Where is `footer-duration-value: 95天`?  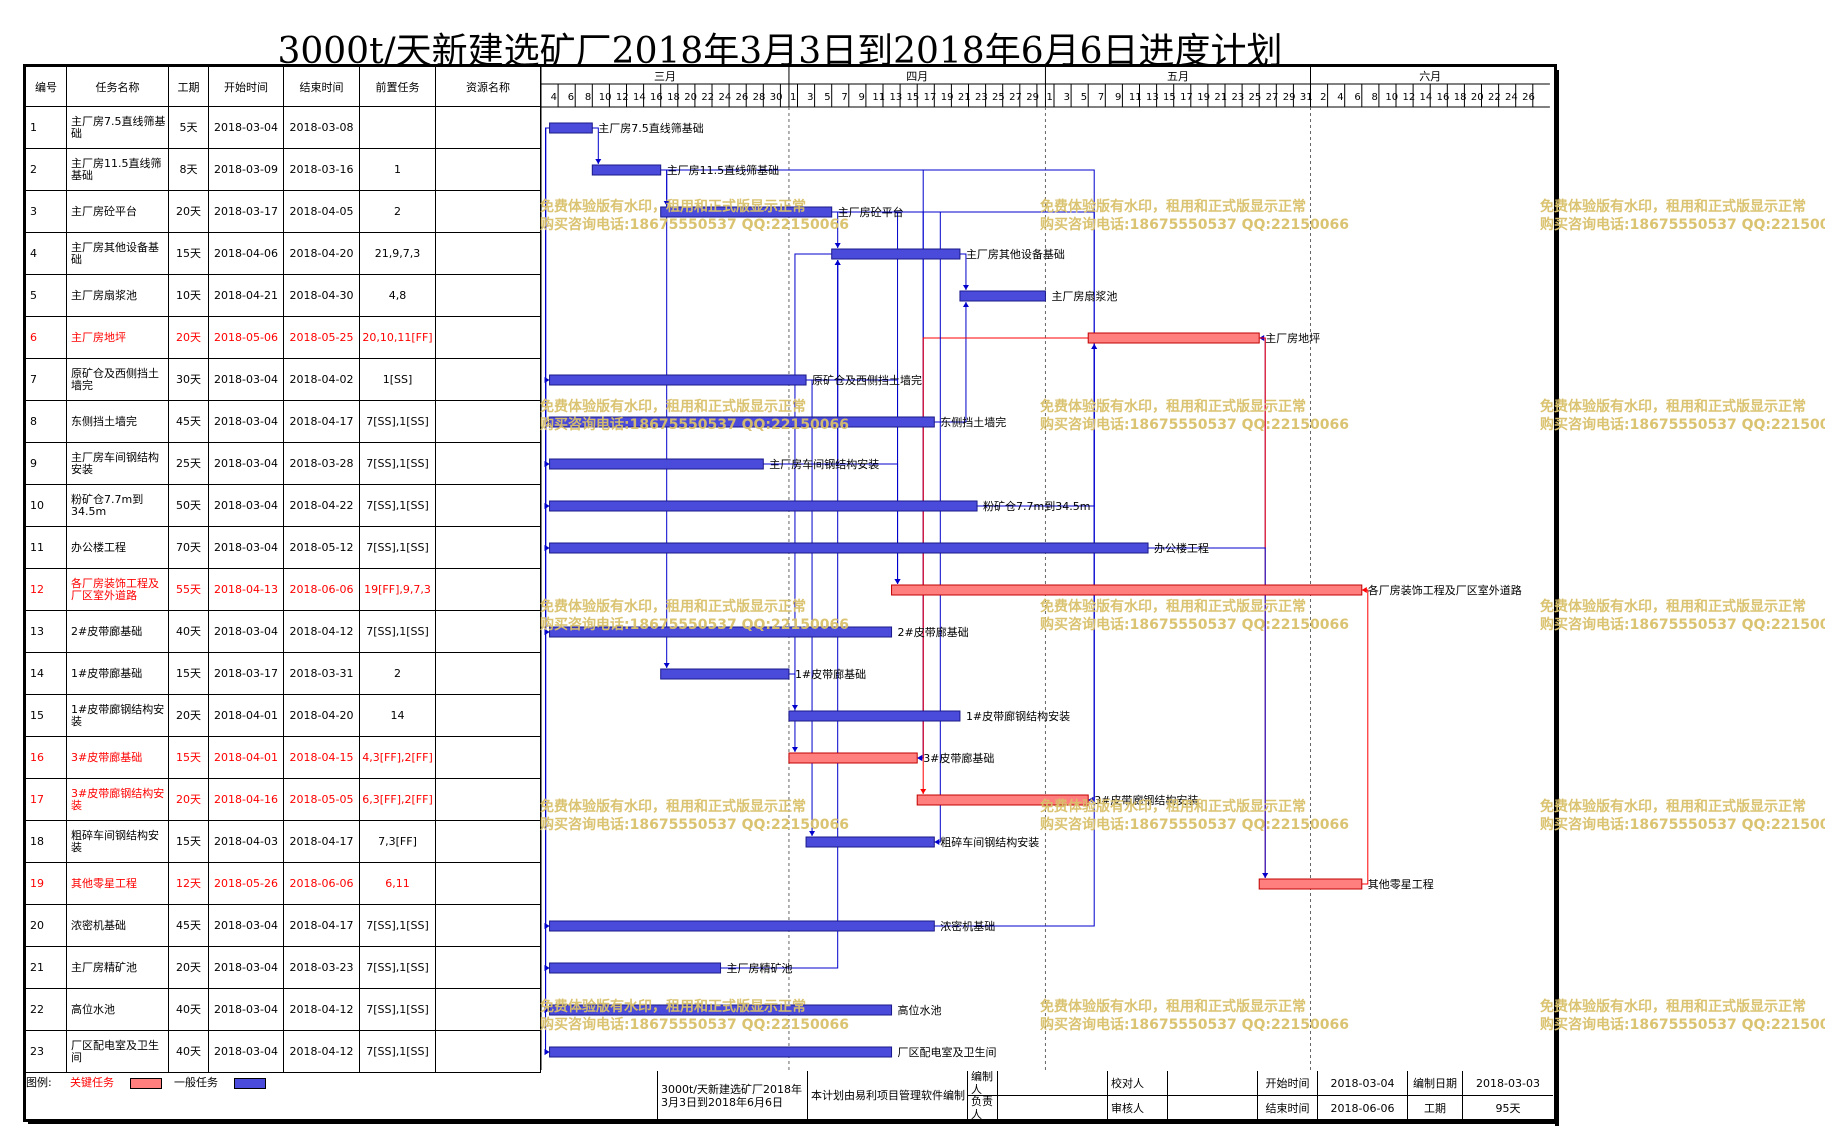 footer-duration-value: 95天 is located at coordinates (1507, 1108).